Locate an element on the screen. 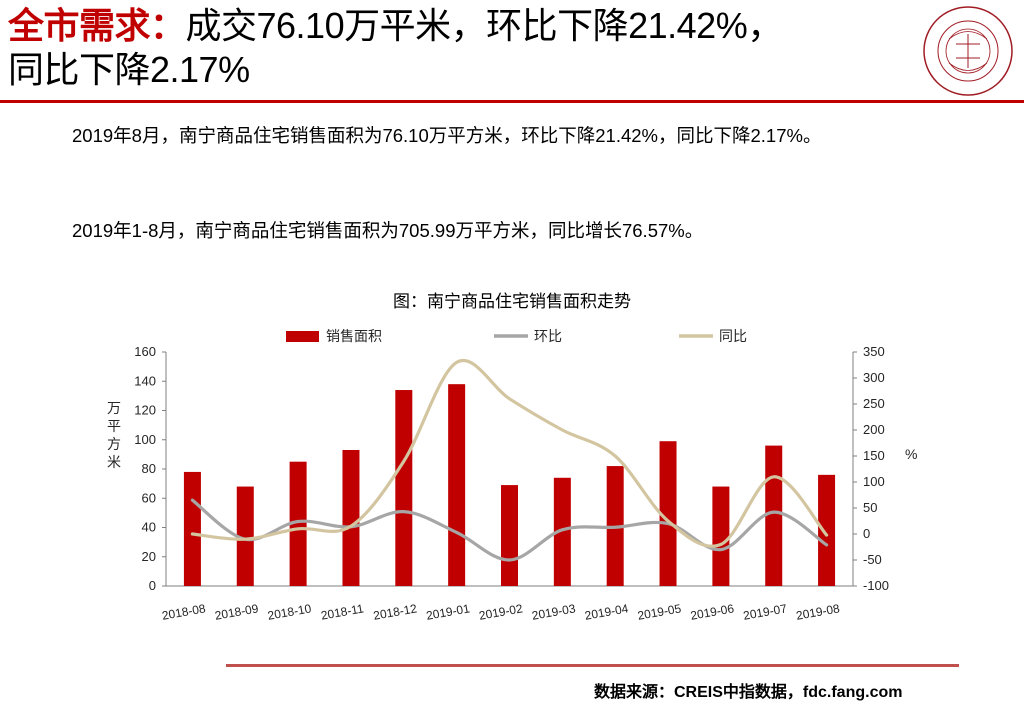 This screenshot has height=709, width=1024. x-tick-label: 2019-07 is located at coordinates (765, 611).